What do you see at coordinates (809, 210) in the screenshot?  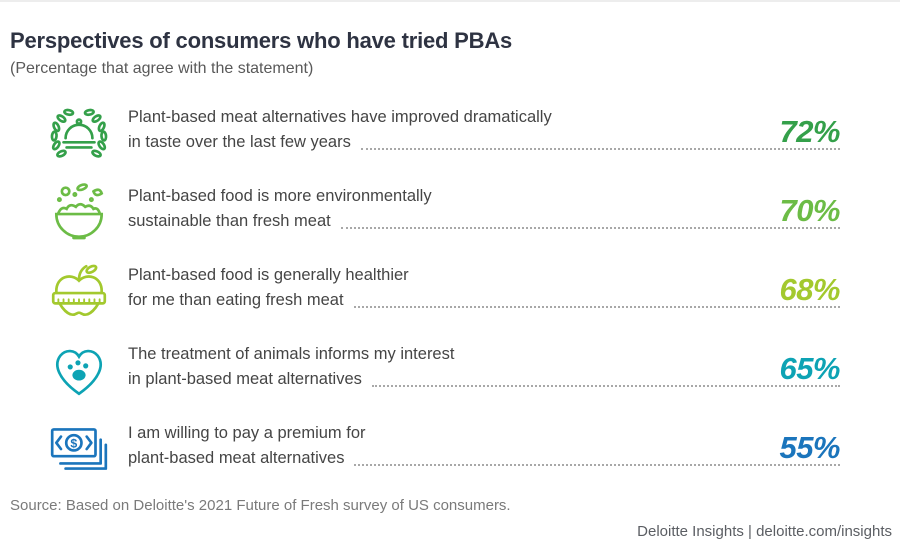 I see `stat-value: 70%` at bounding box center [809, 210].